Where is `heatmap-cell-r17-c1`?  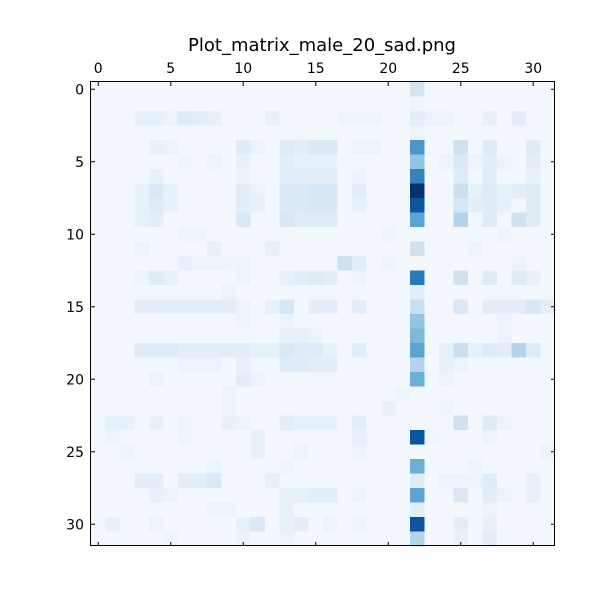 heatmap-cell-r17-c1 is located at coordinates (113, 336).